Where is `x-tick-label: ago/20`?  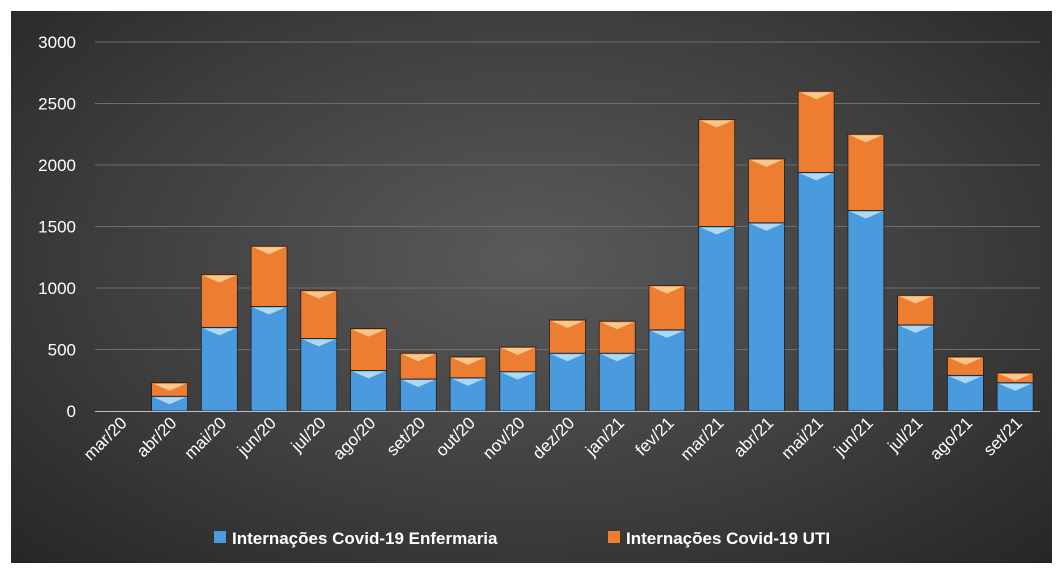 x-tick-label: ago/20 is located at coordinates (354, 438).